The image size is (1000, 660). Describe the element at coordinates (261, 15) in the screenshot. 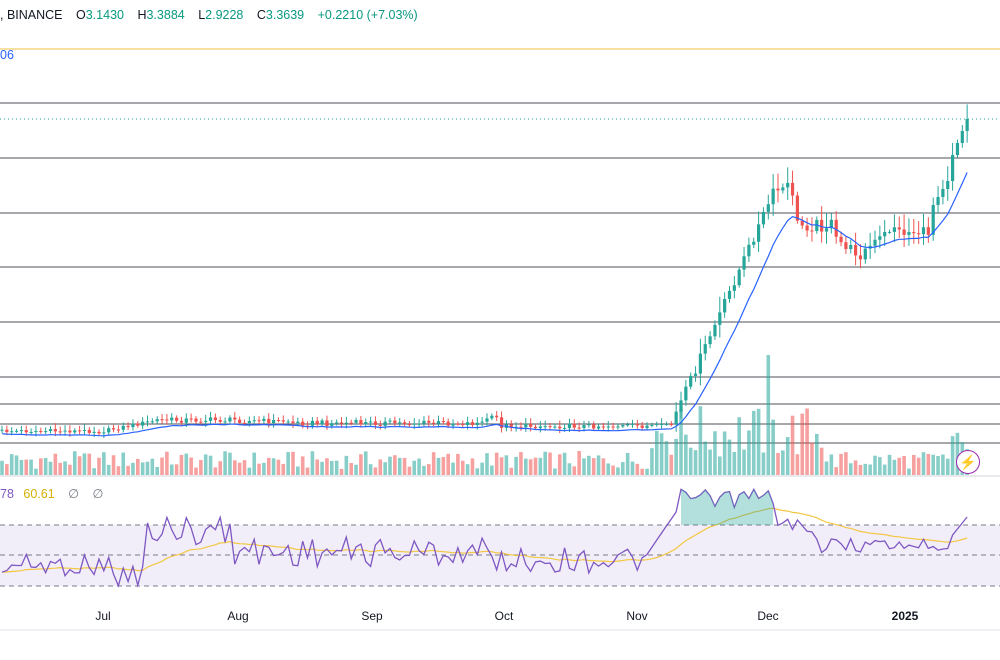

I see `close-key: C` at that location.